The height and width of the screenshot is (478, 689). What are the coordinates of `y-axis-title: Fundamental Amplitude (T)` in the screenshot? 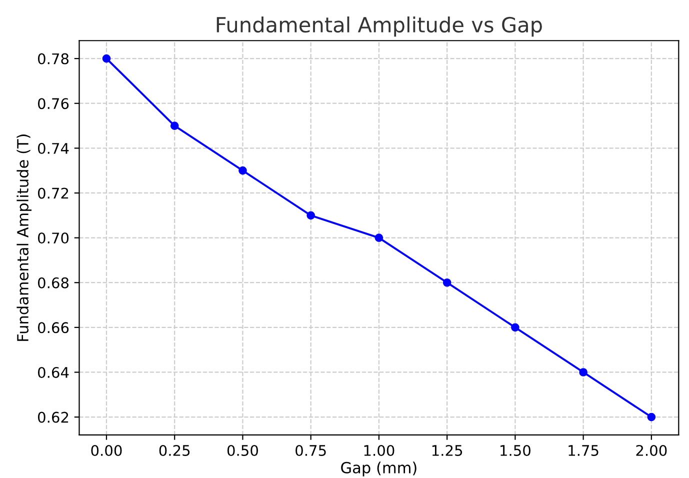 It's located at (24, 237).